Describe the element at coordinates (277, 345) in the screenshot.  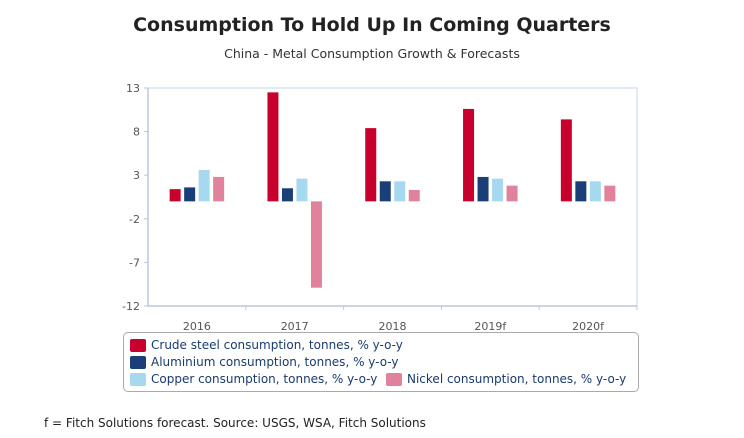
I see `legend-label: Crude steel consumption, tonnes, % y-o-y` at that location.